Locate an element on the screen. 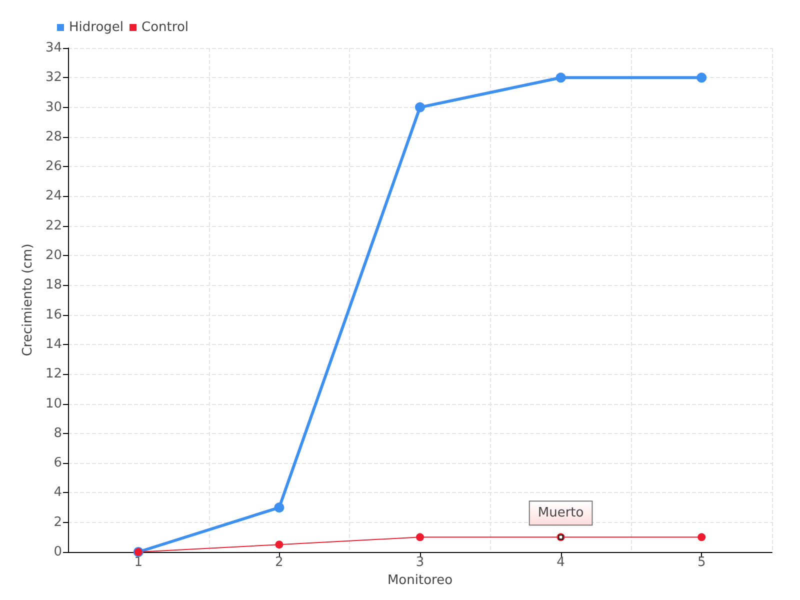  y-tick-label: 8 is located at coordinates (58, 433).